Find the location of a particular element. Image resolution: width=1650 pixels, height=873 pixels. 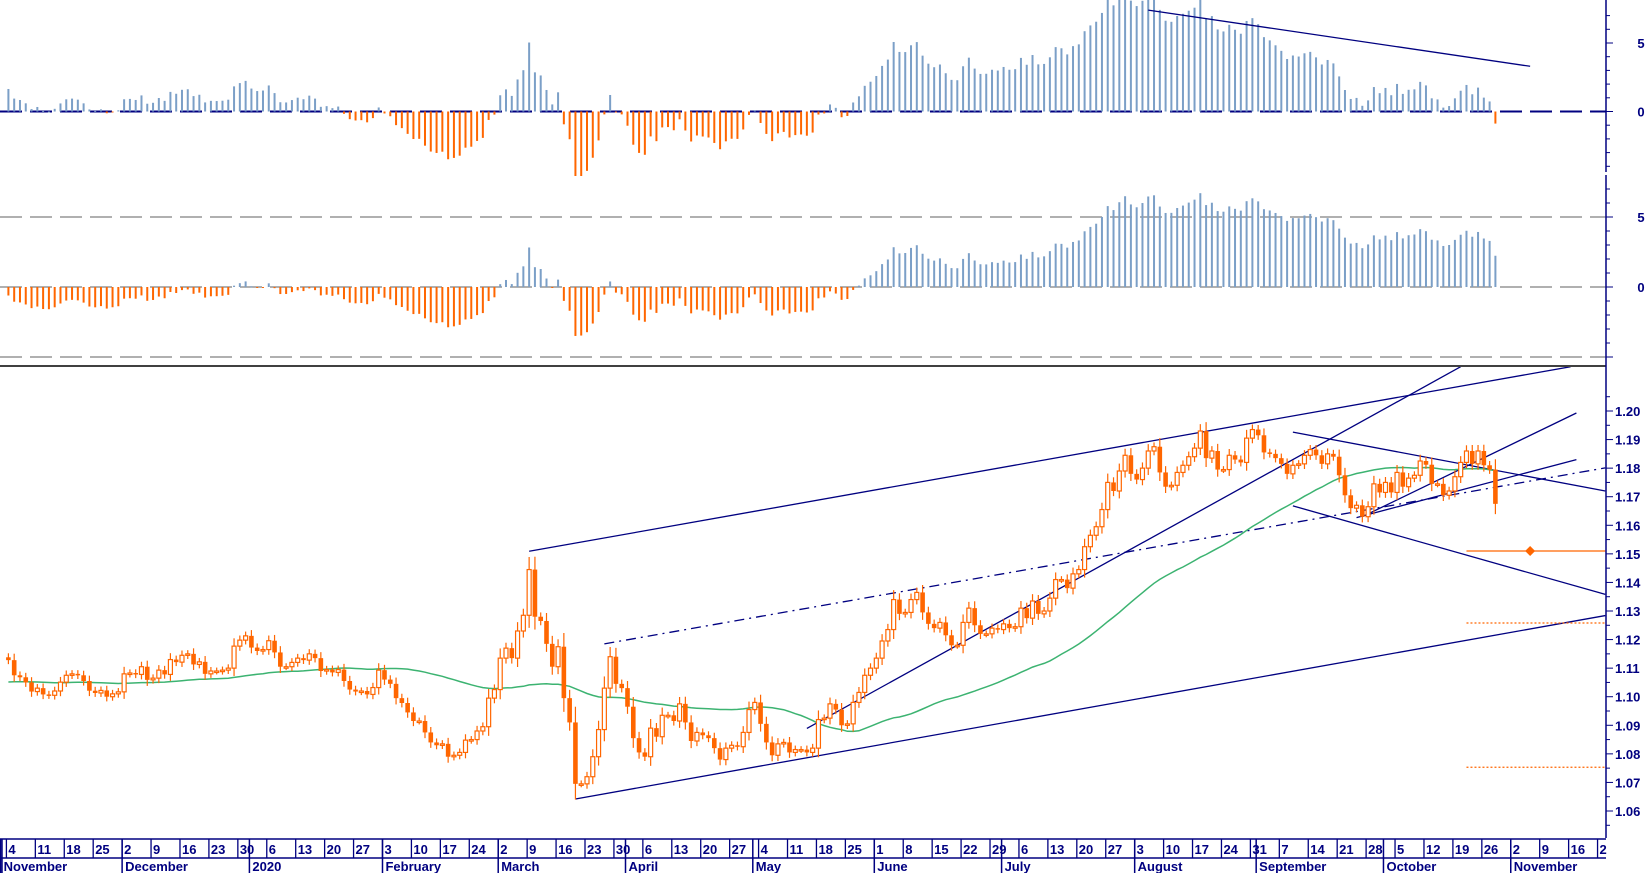

week-label: 13 is located at coordinates (305, 849).